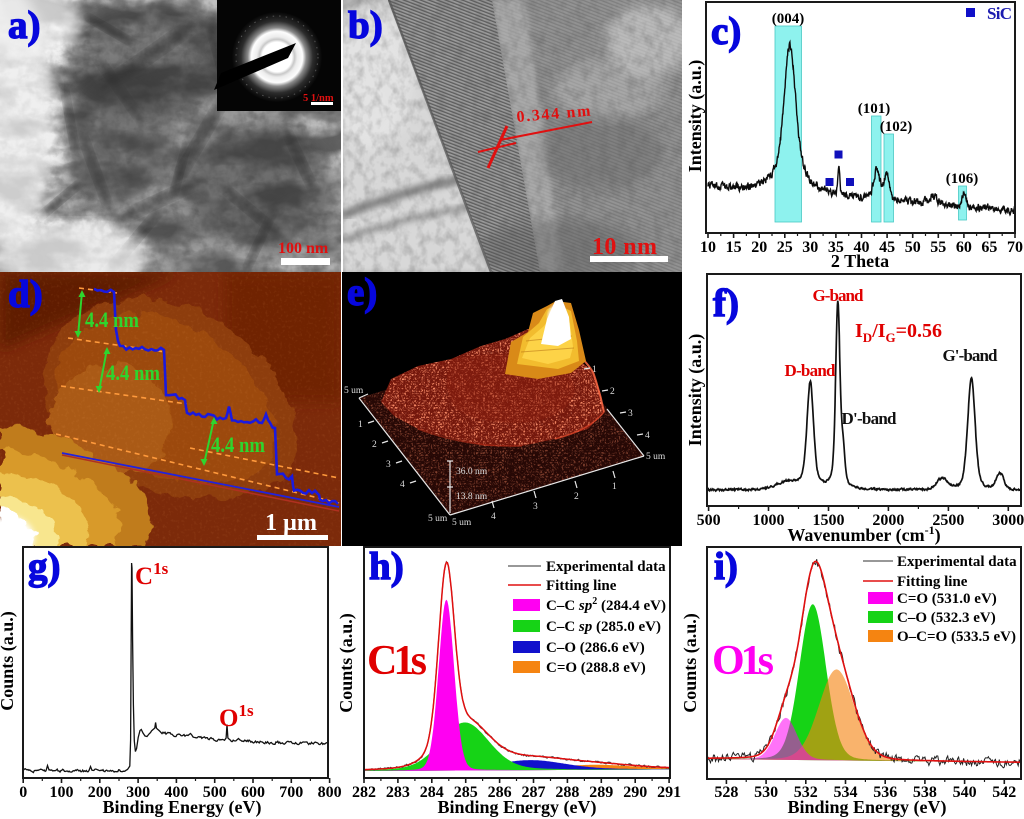 The height and width of the screenshot is (819, 1024). I want to click on svg-text: 290, so click(635, 792).